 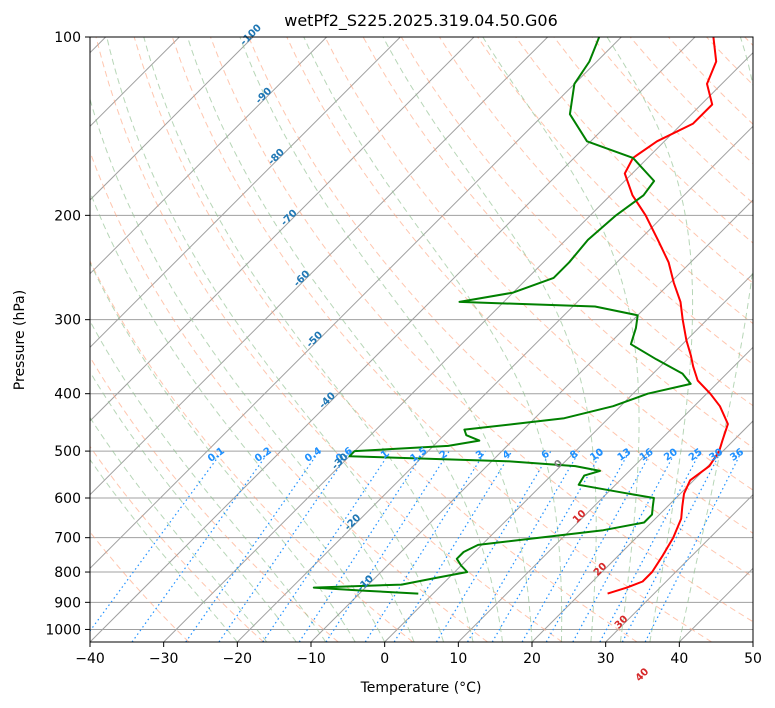 What do you see at coordinates (67, 603) in the screenshot?
I see `y-tick-label: 900` at bounding box center [67, 603].